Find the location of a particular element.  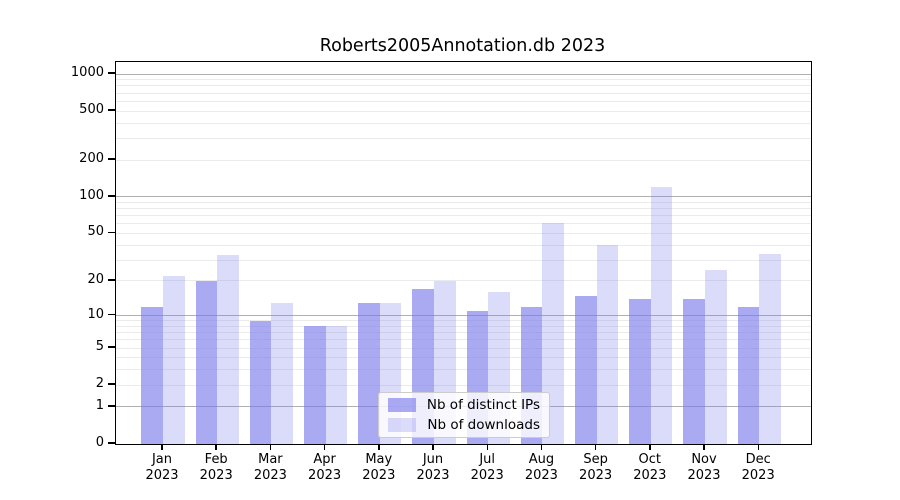

bar-distinct-ips-jan is located at coordinates (152, 375).